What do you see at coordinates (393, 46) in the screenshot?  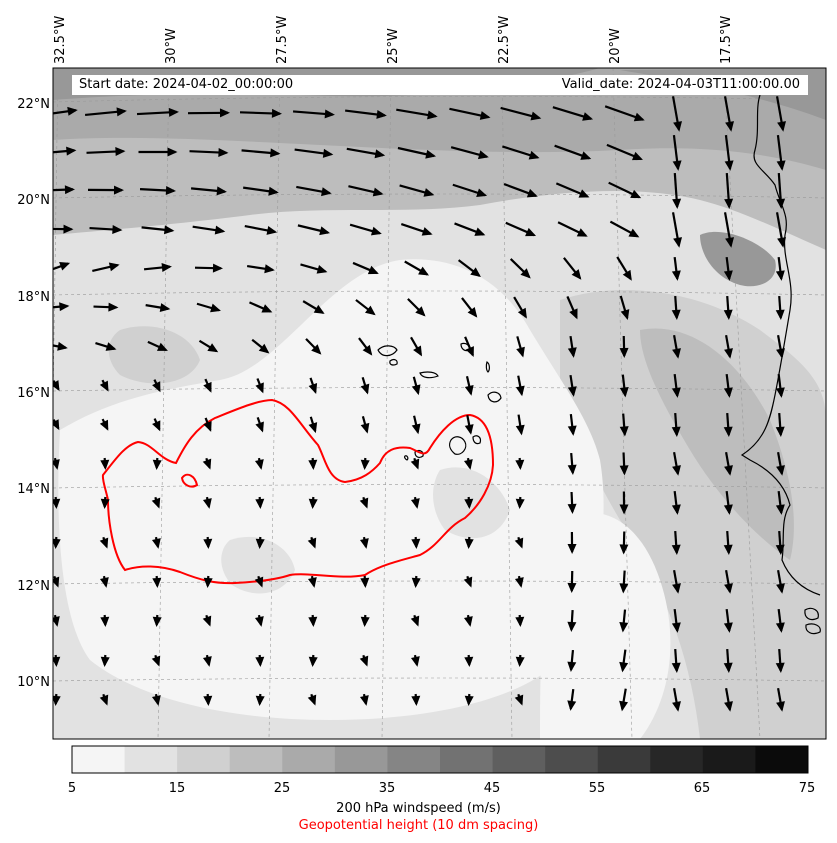 I see `lon-label: 25°W` at bounding box center [393, 46].